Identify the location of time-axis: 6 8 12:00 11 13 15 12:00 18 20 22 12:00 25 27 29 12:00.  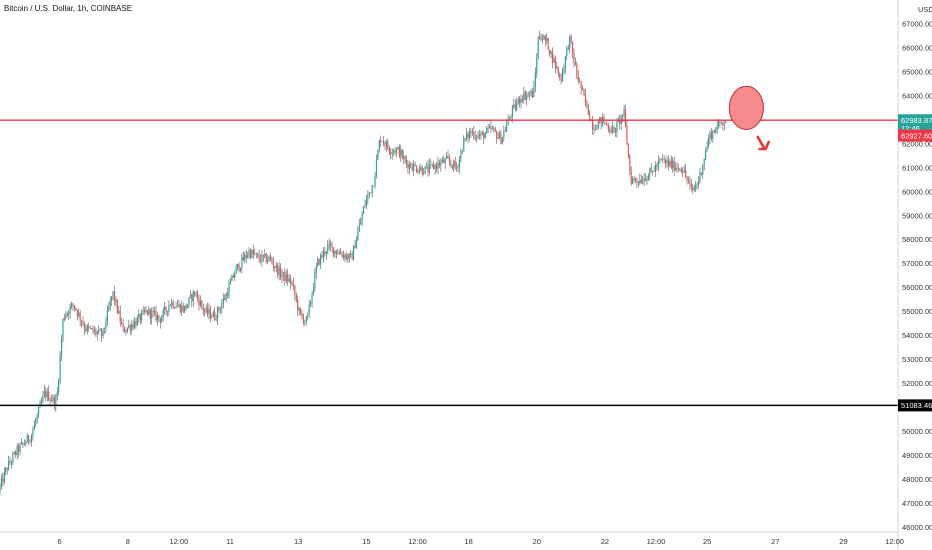
(452, 538).